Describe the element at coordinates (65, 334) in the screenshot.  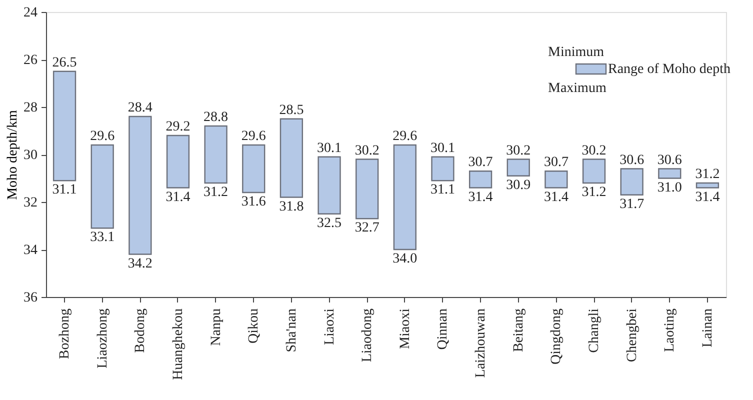
I see `x-tick-label: Bozhong` at that location.